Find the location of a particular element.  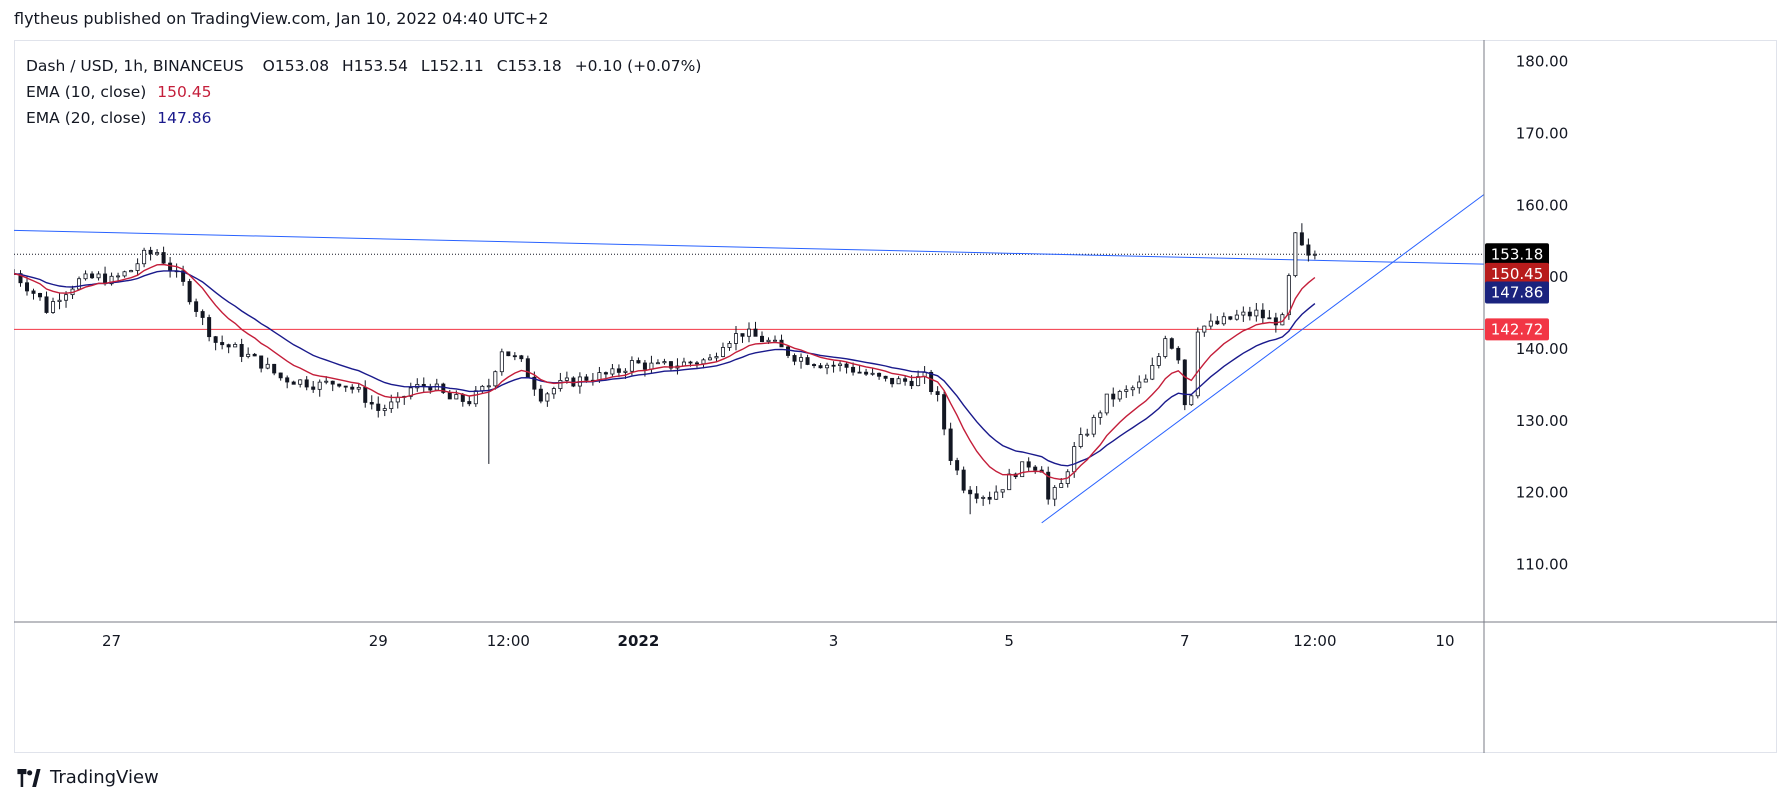

legend-ema10-row: EMA (10, close) 150.45 is located at coordinates (367, 92).